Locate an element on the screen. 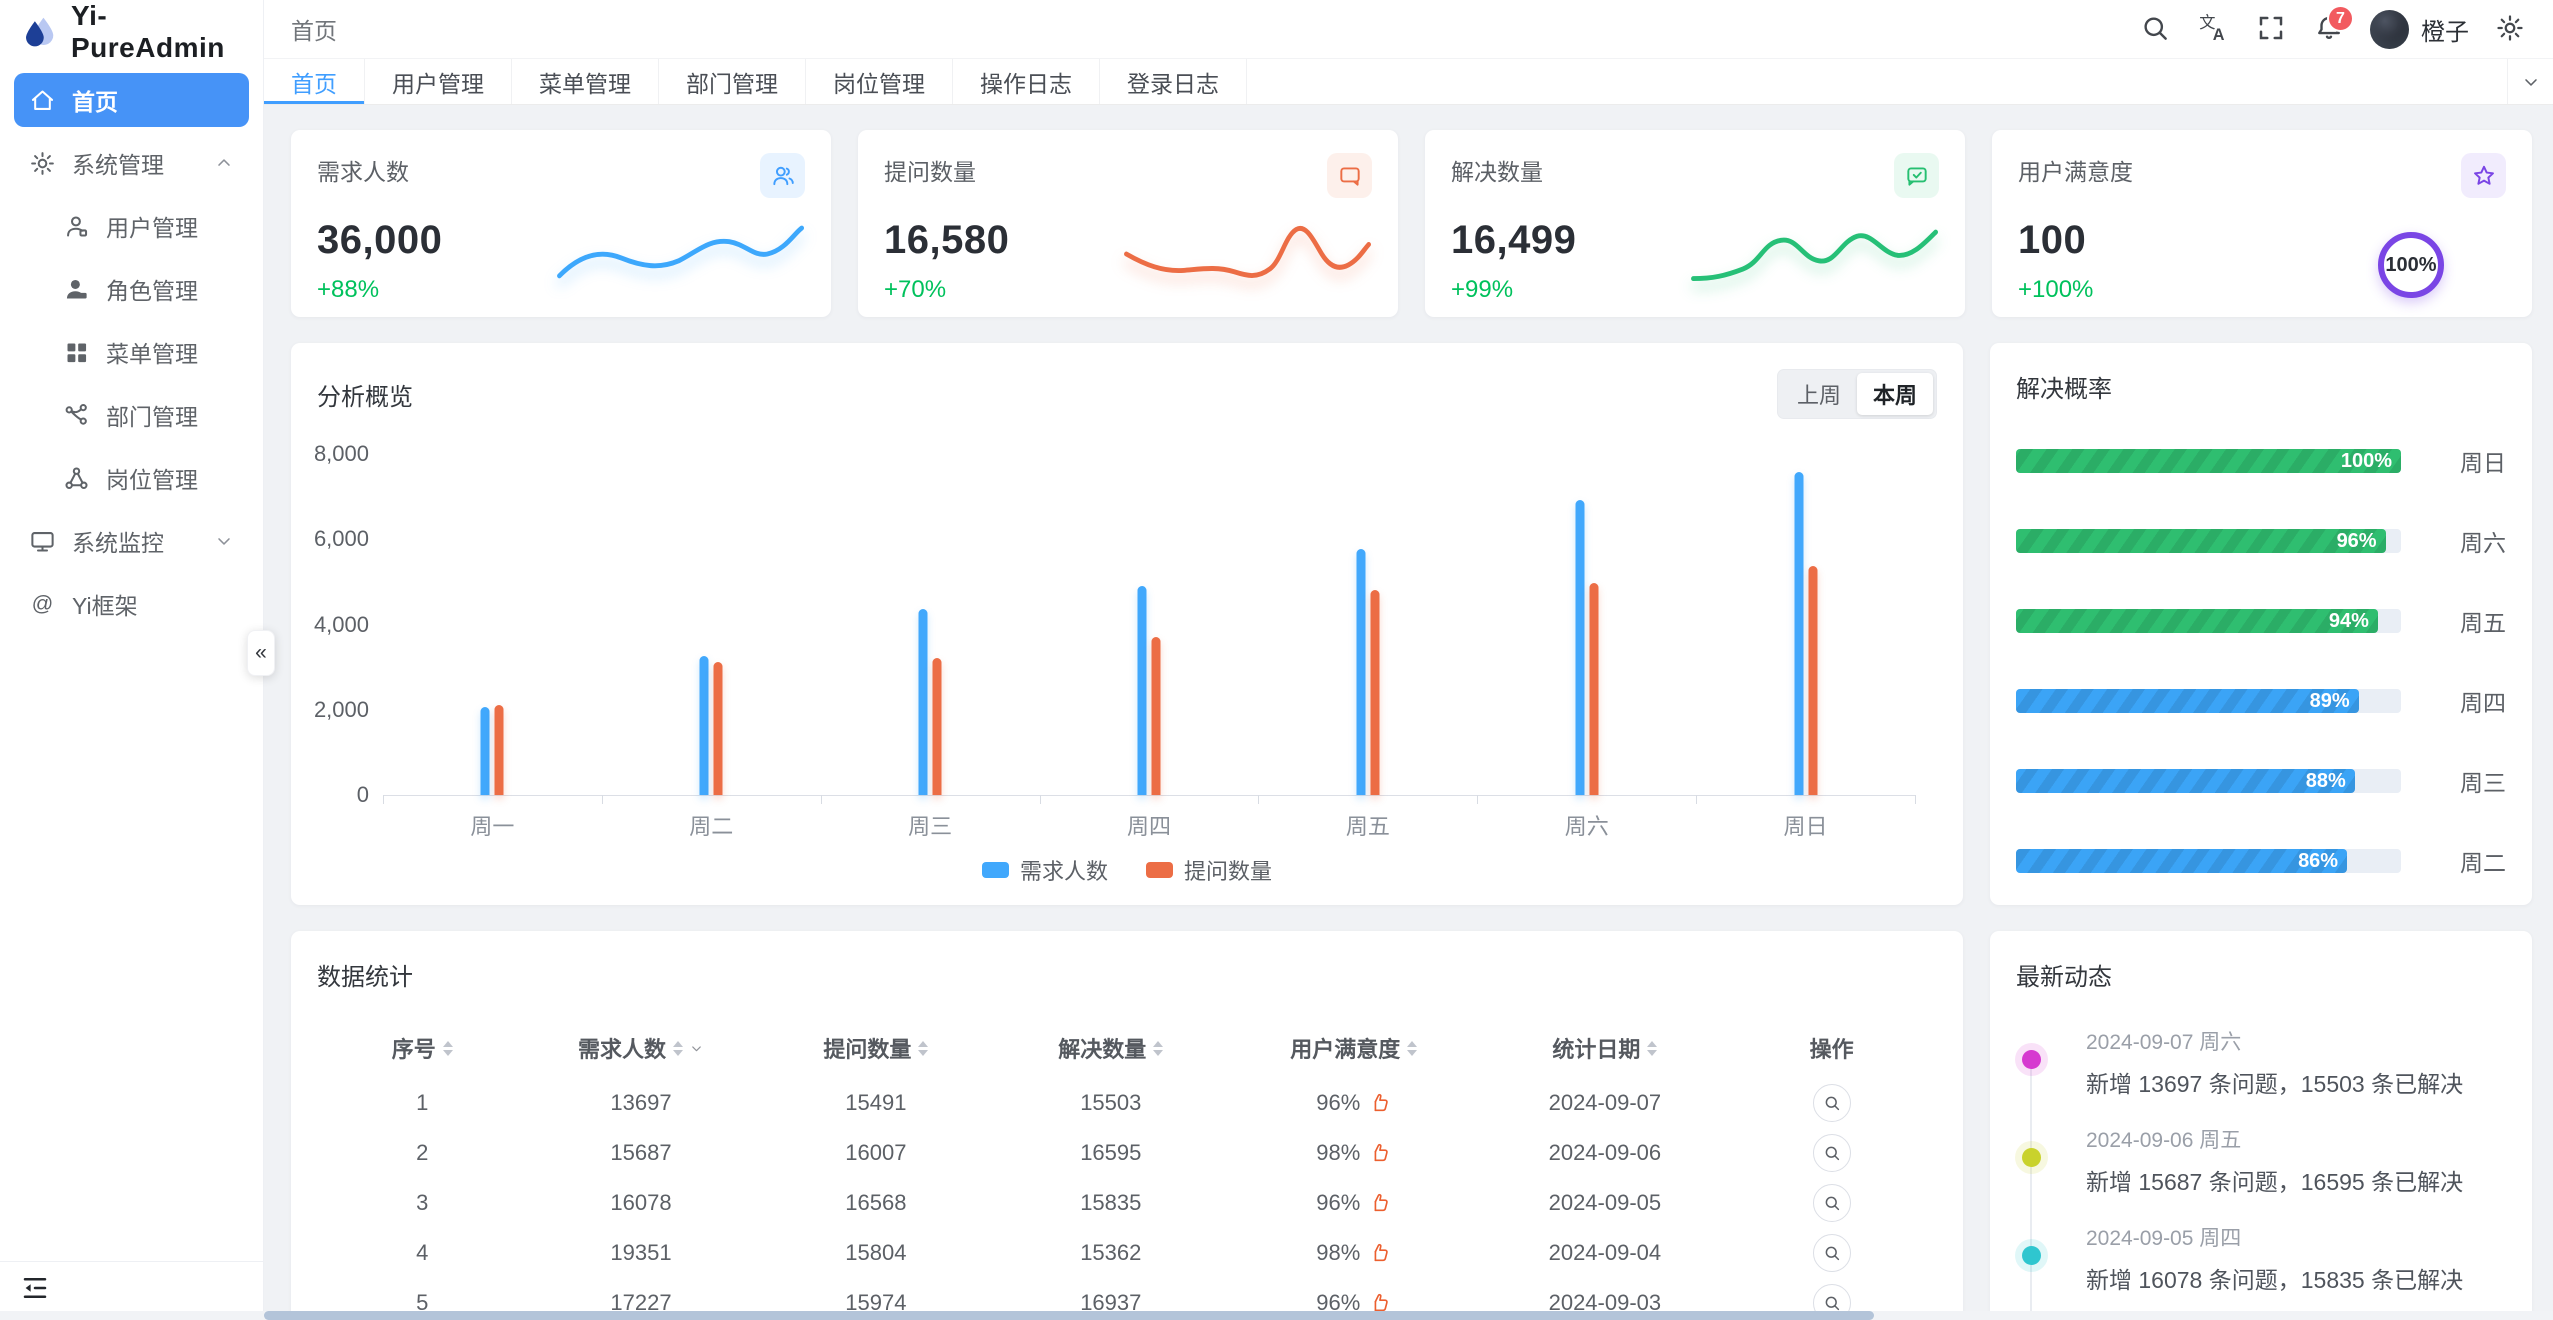 The height and width of the screenshot is (1320, 2553). solve-progress-row: 96% 周六 is located at coordinates (2261, 541).